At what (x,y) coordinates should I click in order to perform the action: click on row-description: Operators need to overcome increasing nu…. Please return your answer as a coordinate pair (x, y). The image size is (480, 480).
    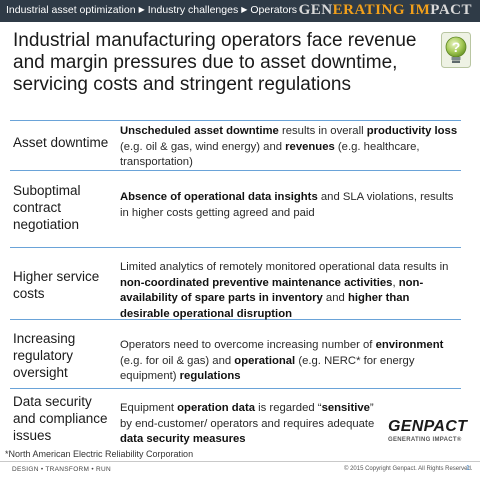
    Looking at the image, I should click on (289, 361).